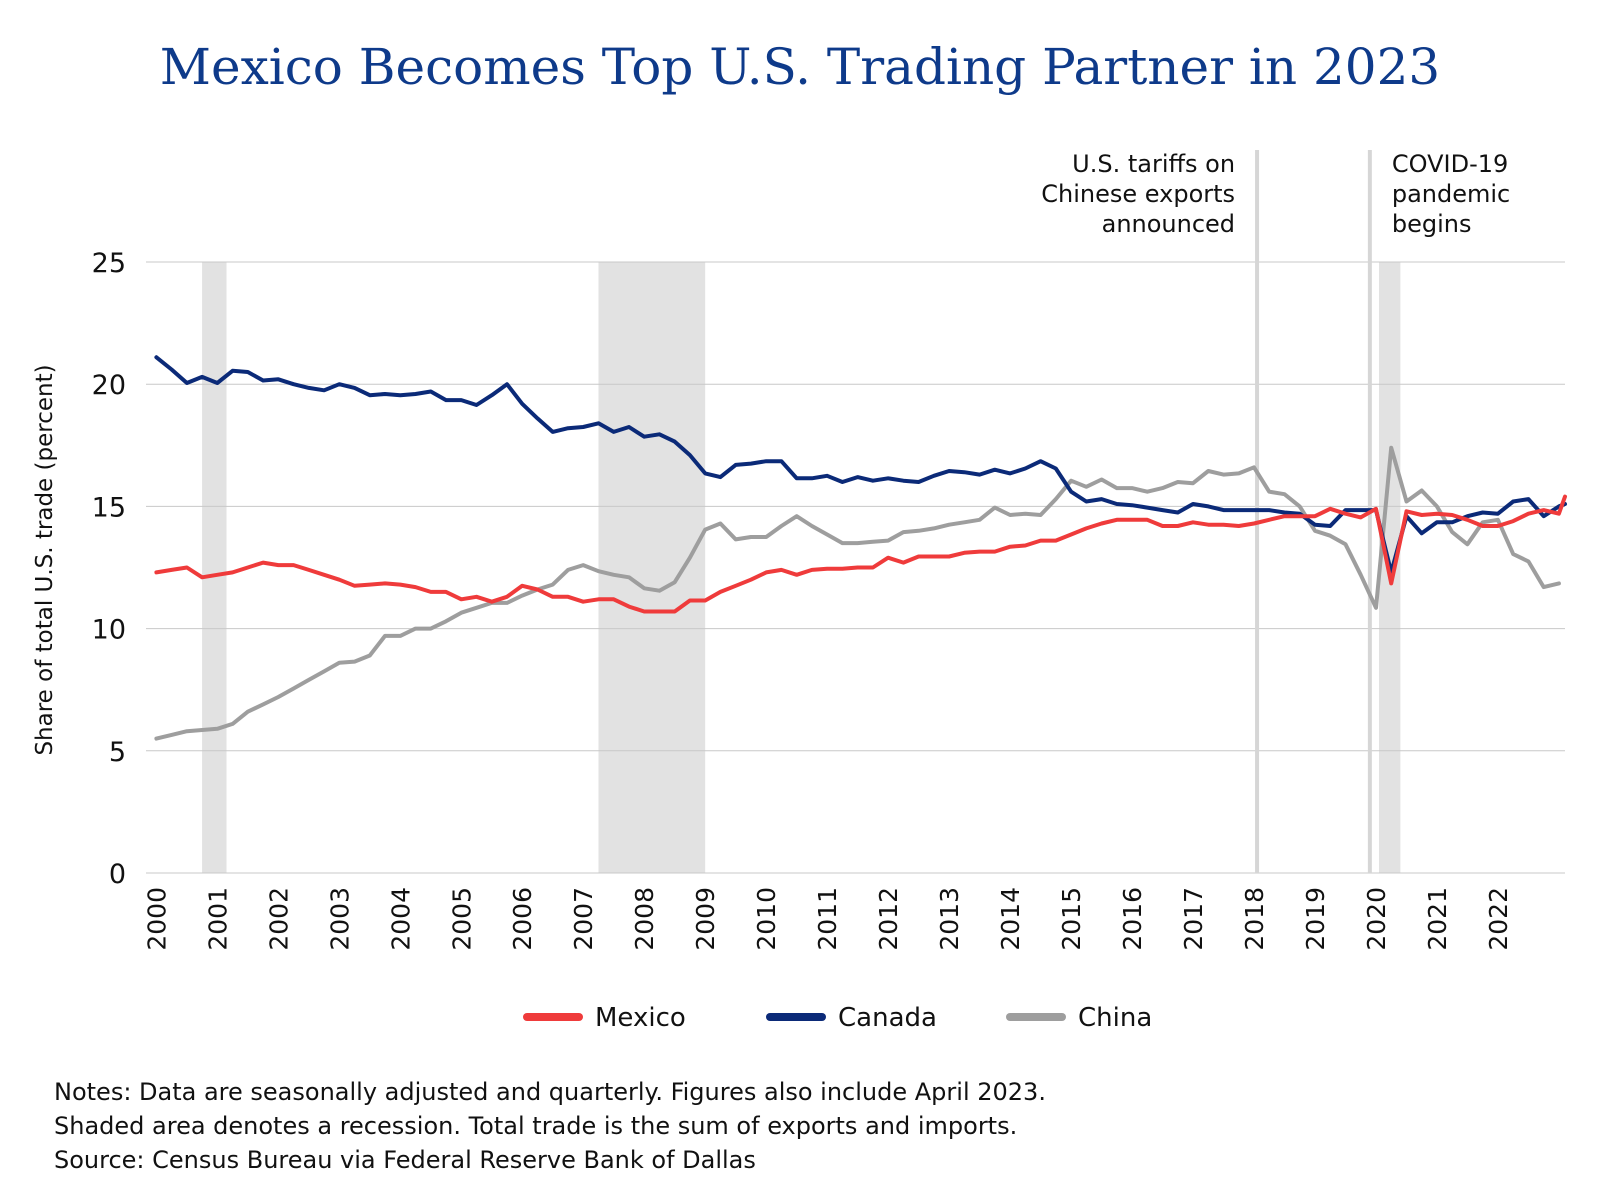 The image size is (1600, 1195). What do you see at coordinates (1132, 919) in the screenshot?
I see `x-tick-label-2016: 2016` at bounding box center [1132, 919].